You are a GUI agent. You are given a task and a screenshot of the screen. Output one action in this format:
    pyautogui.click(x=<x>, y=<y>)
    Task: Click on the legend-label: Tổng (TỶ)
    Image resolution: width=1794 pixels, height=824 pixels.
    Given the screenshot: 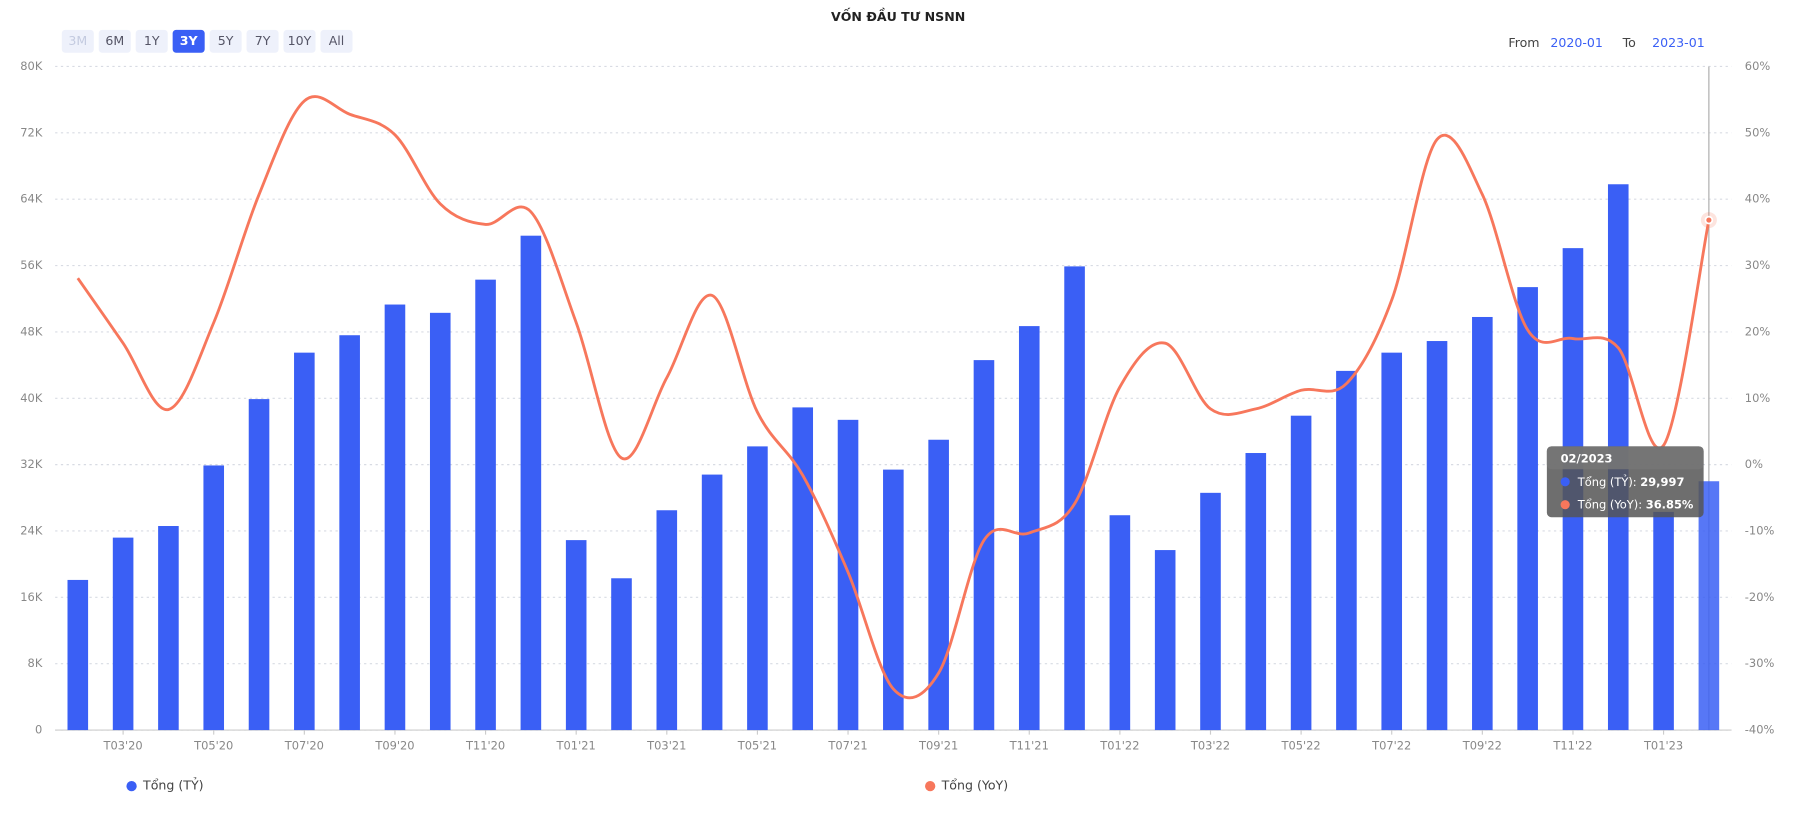 What is the action you would take?
    pyautogui.click(x=173, y=785)
    